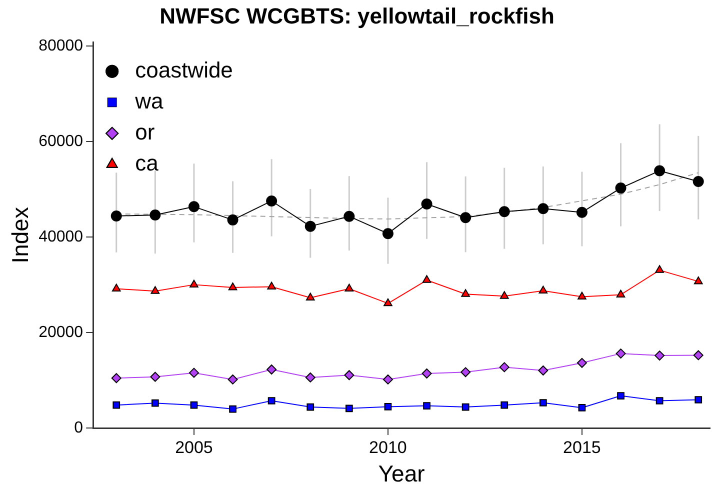 Image resolution: width=716 pixels, height=495 pixels. I want to click on x-tick-label: 2010, so click(388, 447).